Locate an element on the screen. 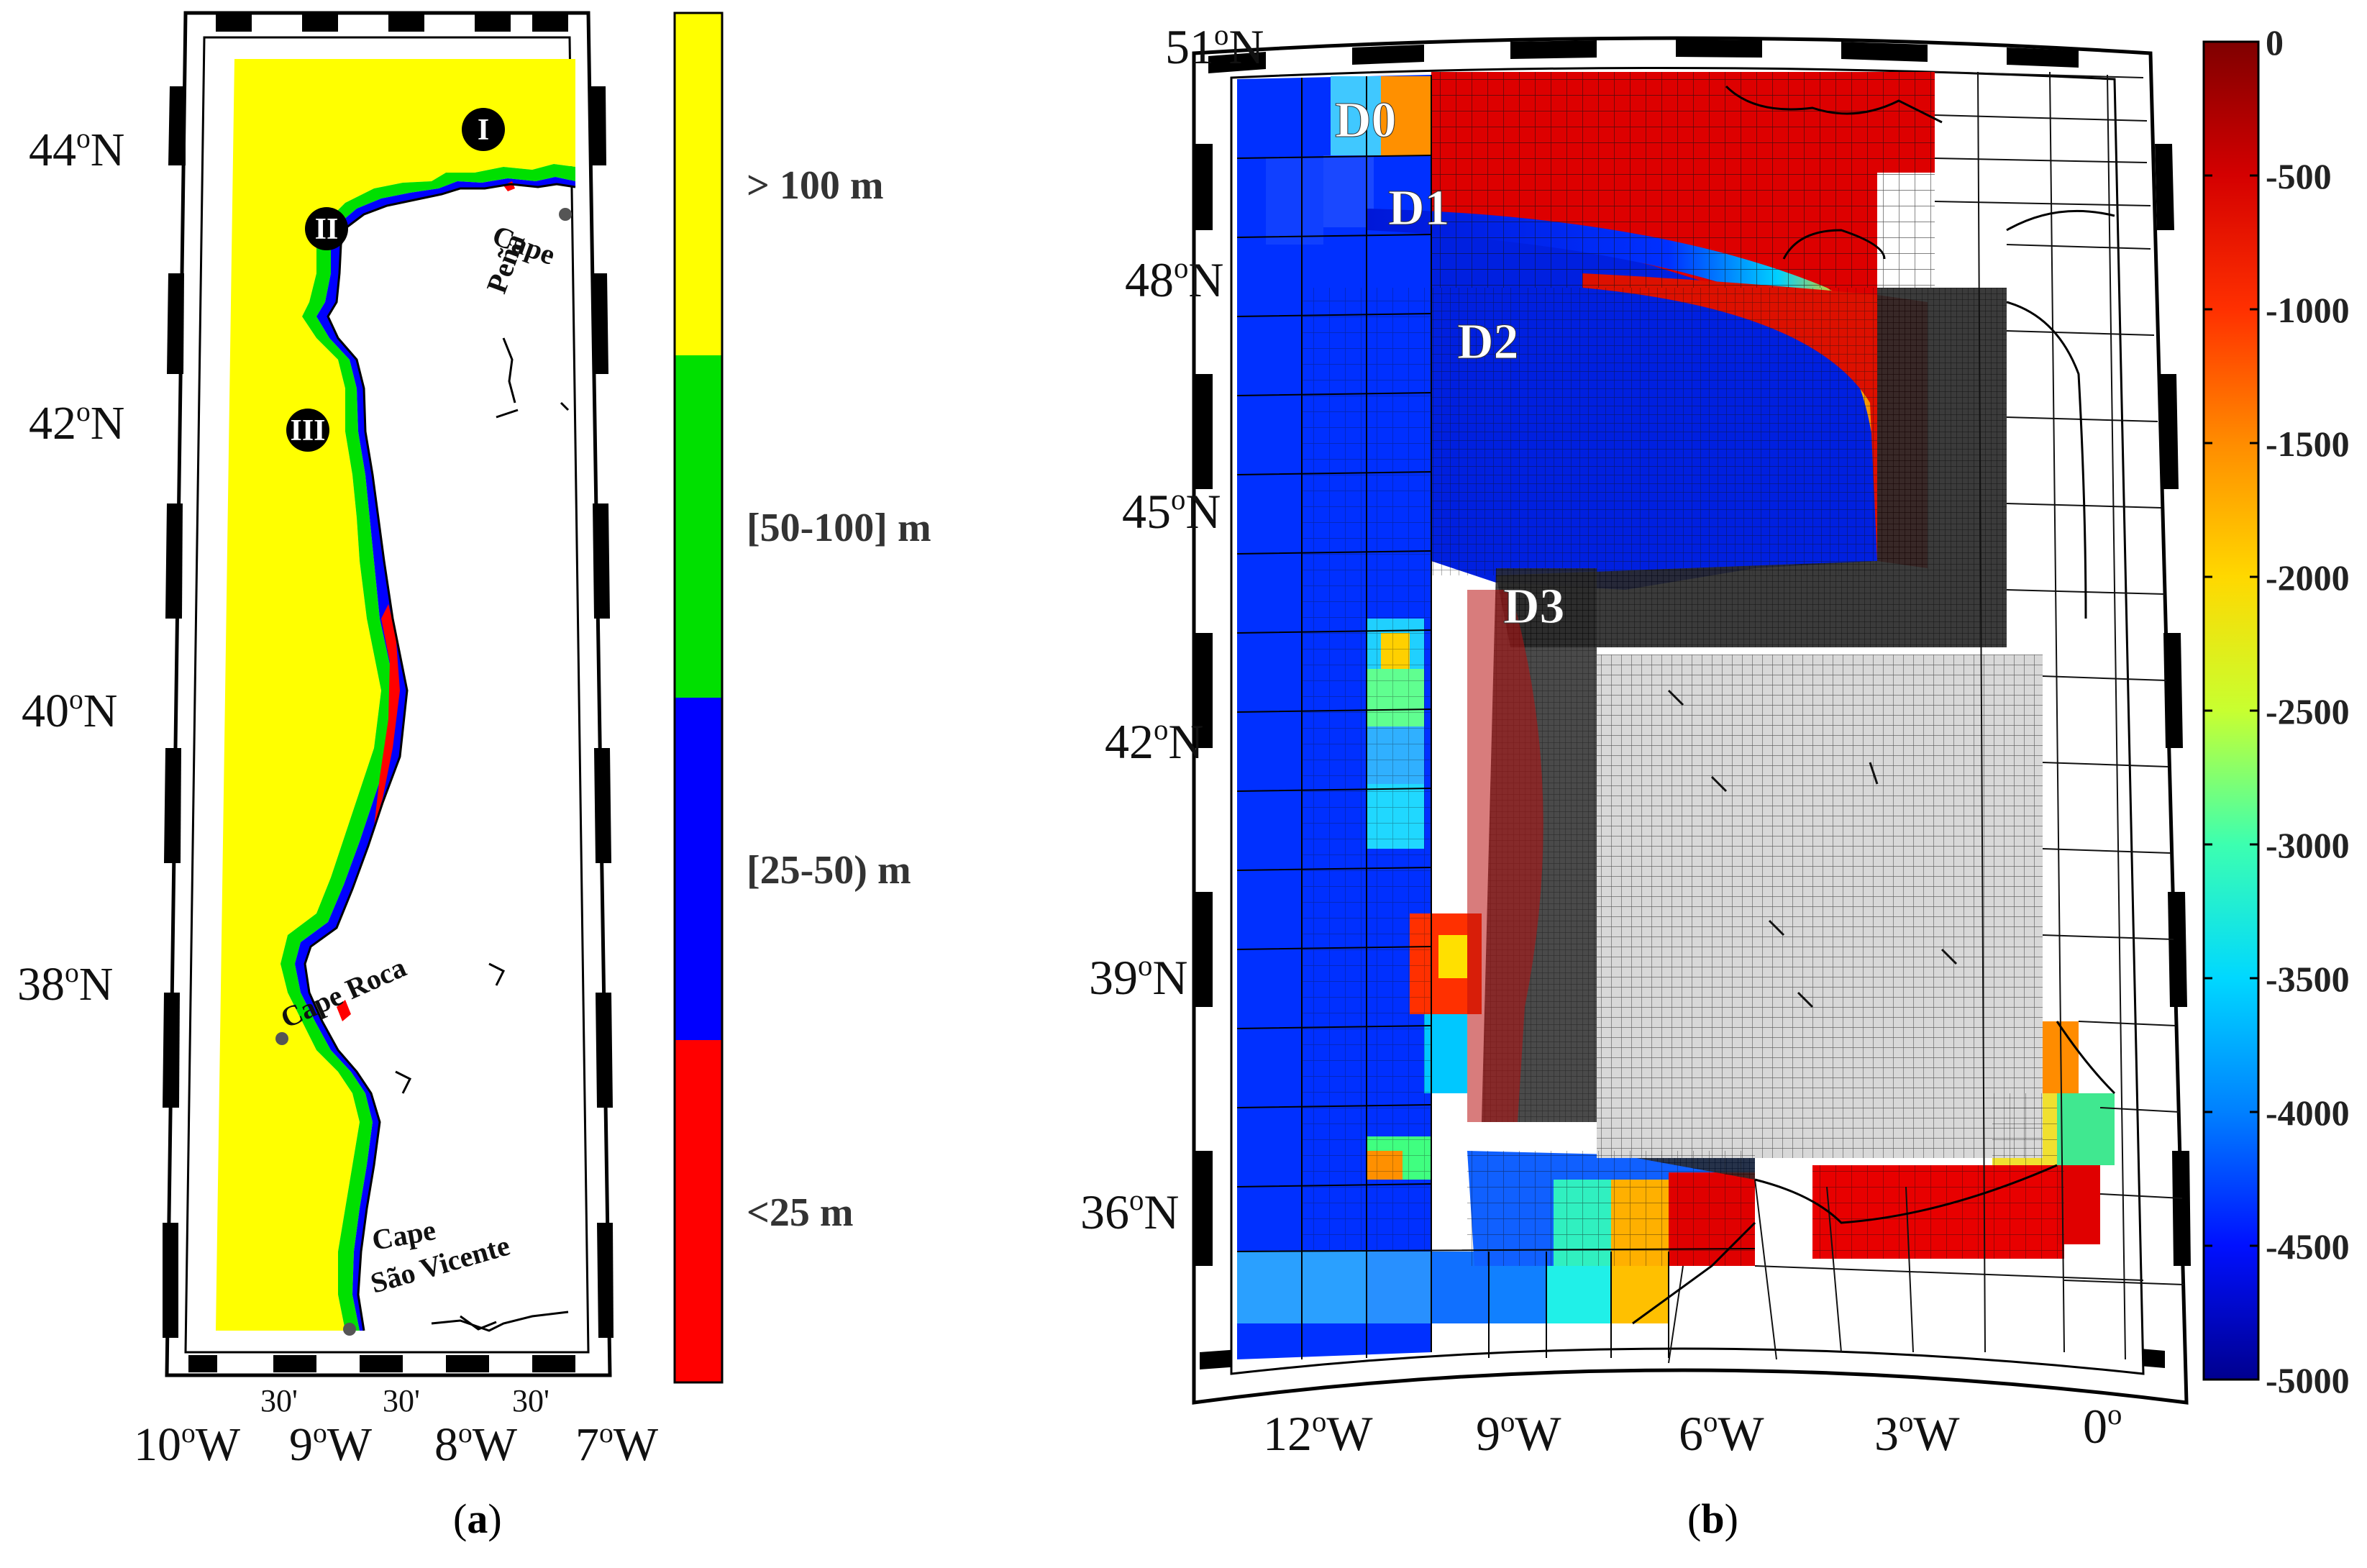 This screenshot has height=1568, width=2367. domain-label-d3: D3 is located at coordinates (1534, 606).